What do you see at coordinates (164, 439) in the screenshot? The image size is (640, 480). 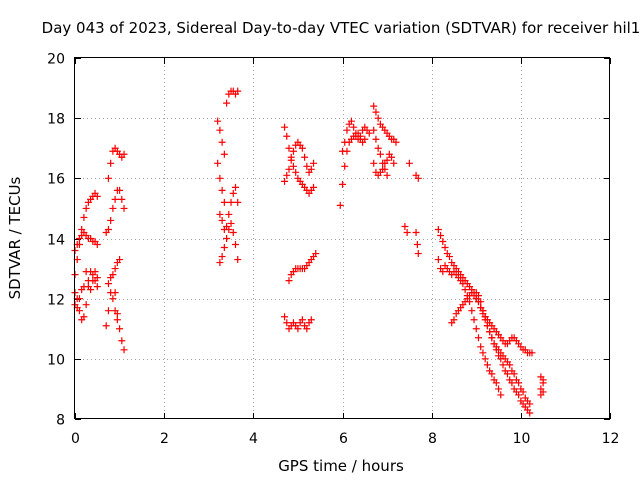 I see `x-tick-label: 2` at bounding box center [164, 439].